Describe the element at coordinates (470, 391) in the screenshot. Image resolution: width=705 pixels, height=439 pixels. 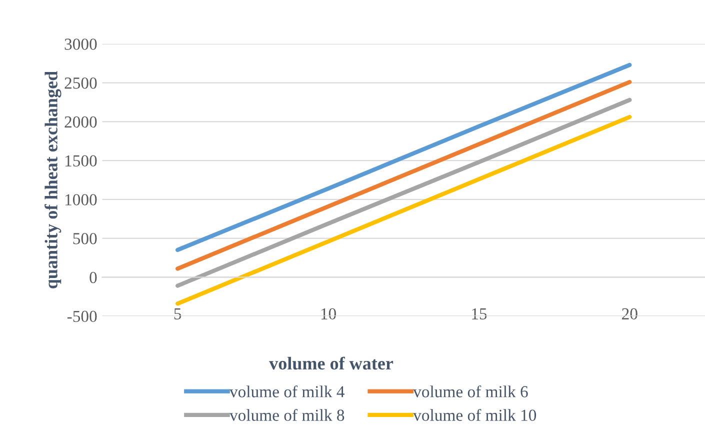
I see `legend-label: volume of milk 6` at that location.